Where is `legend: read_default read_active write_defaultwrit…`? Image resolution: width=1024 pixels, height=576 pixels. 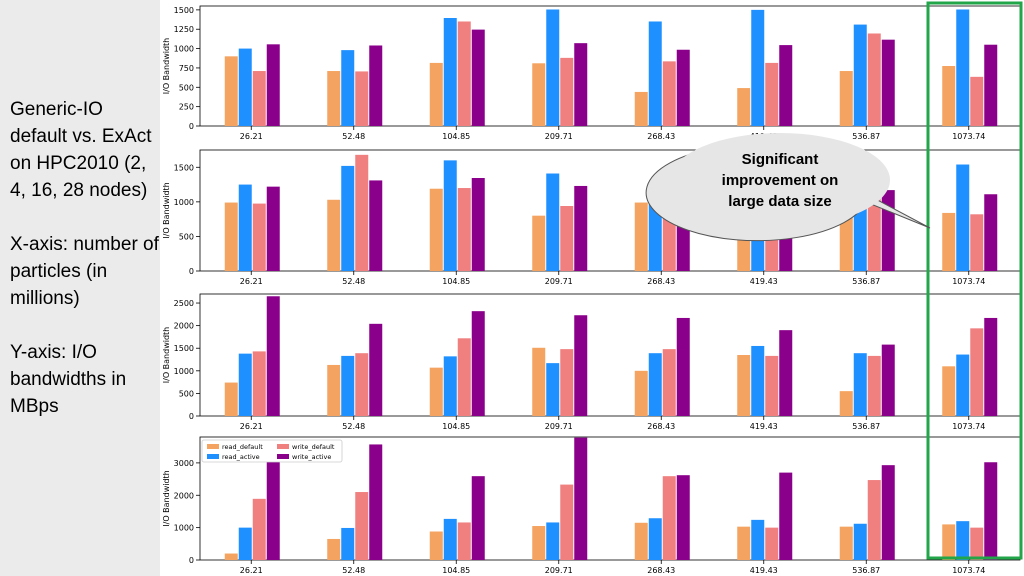 legend: read_default read_active write_defaultwrit… is located at coordinates (272, 451).